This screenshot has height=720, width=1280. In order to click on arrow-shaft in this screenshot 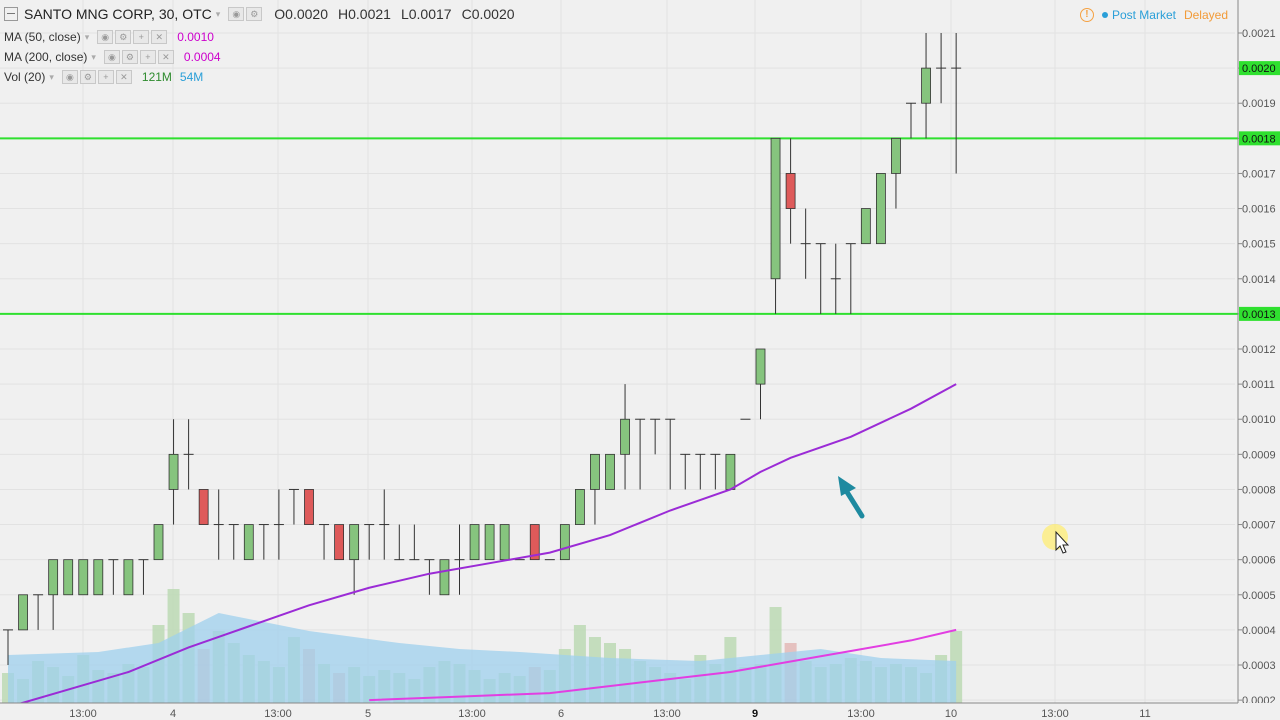, I will do `click(854, 504)`.